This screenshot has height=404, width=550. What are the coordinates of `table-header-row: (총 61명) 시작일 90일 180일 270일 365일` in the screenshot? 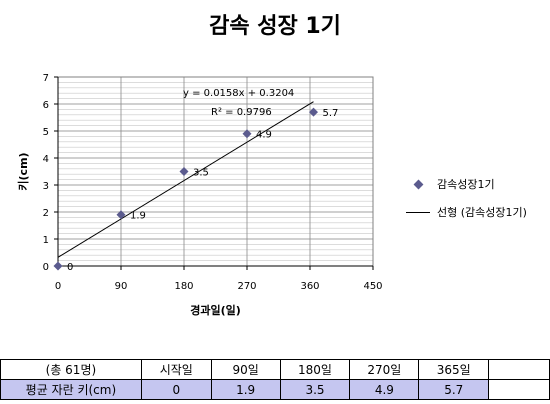 It's located at (275, 369).